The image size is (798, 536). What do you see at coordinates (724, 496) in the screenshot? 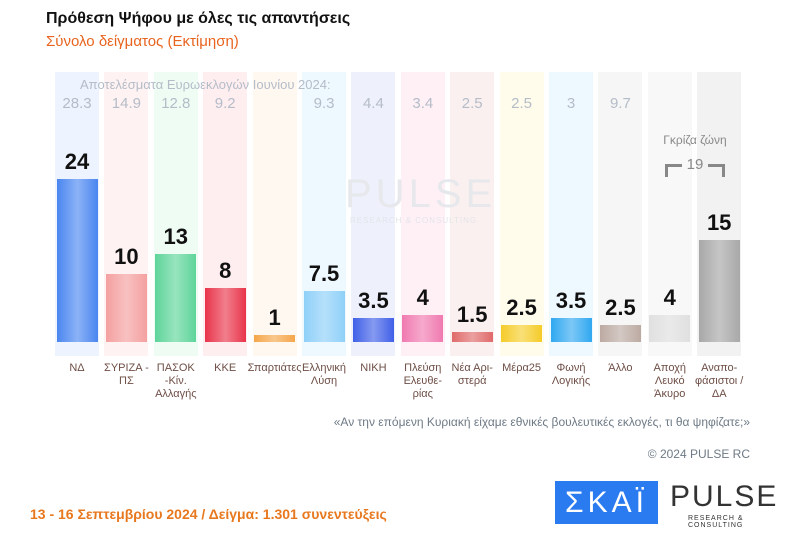
I see `pulse-logo: PULSE` at bounding box center [724, 496].